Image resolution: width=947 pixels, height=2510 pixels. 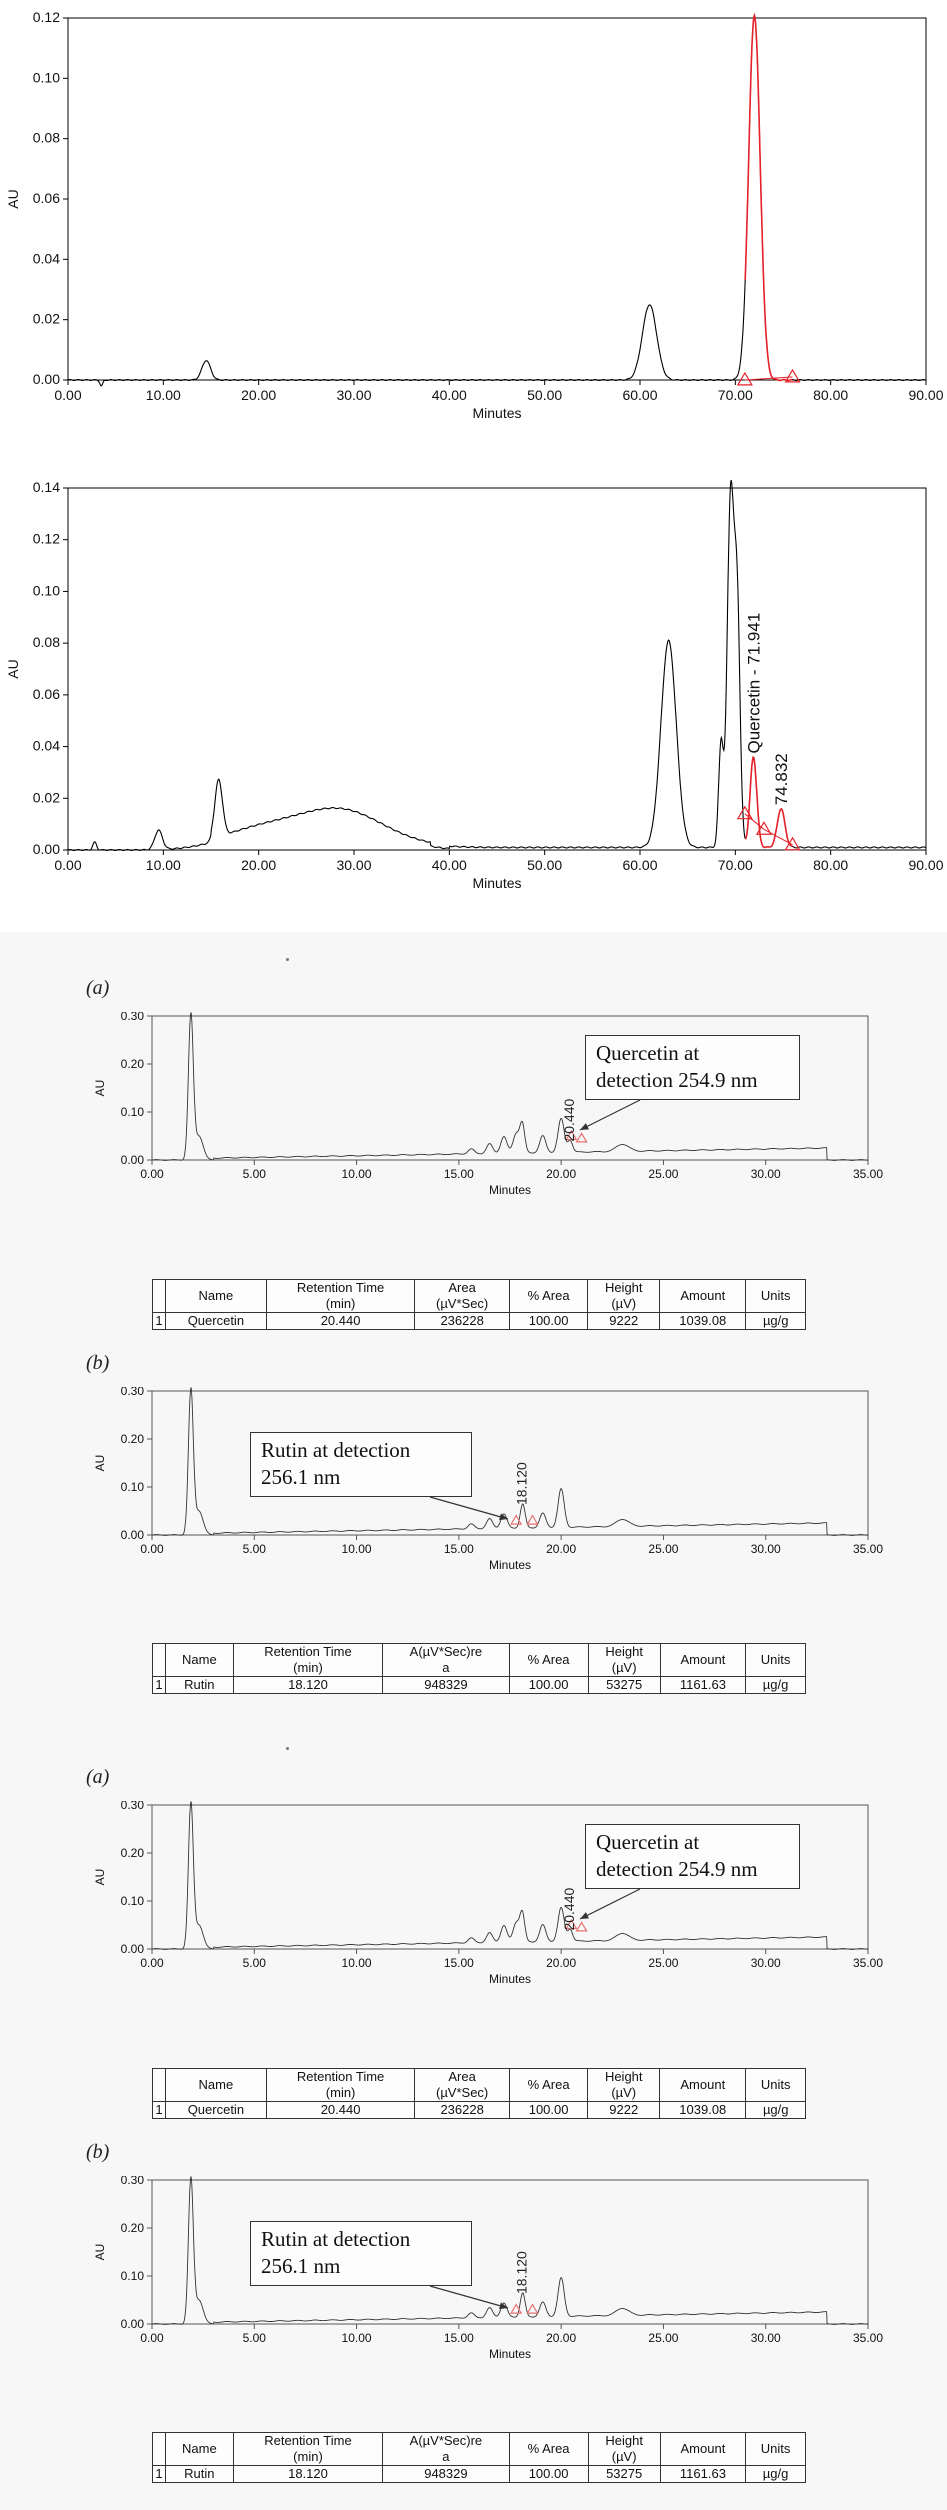 I want to click on table-cell: A(µV*Sec)re a, so click(x=446, y=1660).